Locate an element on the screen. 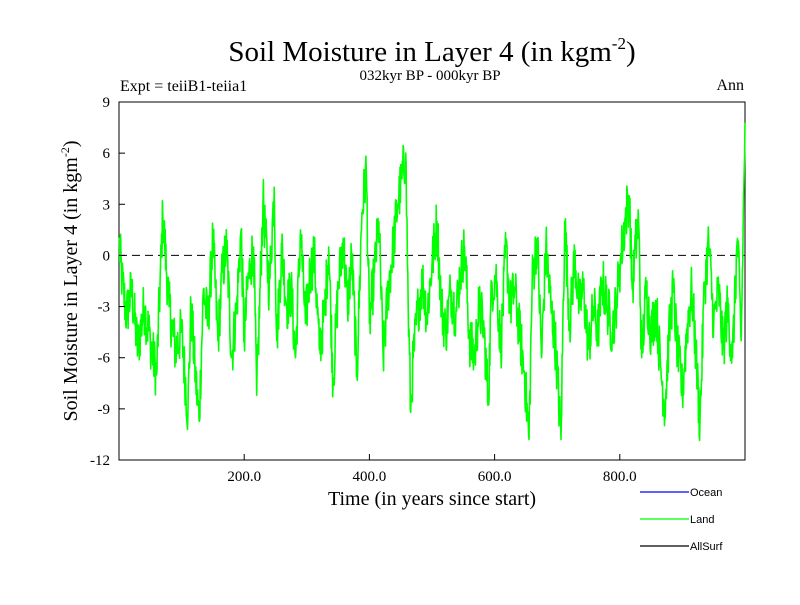 This screenshot has height=605, width=800. y-tick-label: 9 is located at coordinates (107, 103).